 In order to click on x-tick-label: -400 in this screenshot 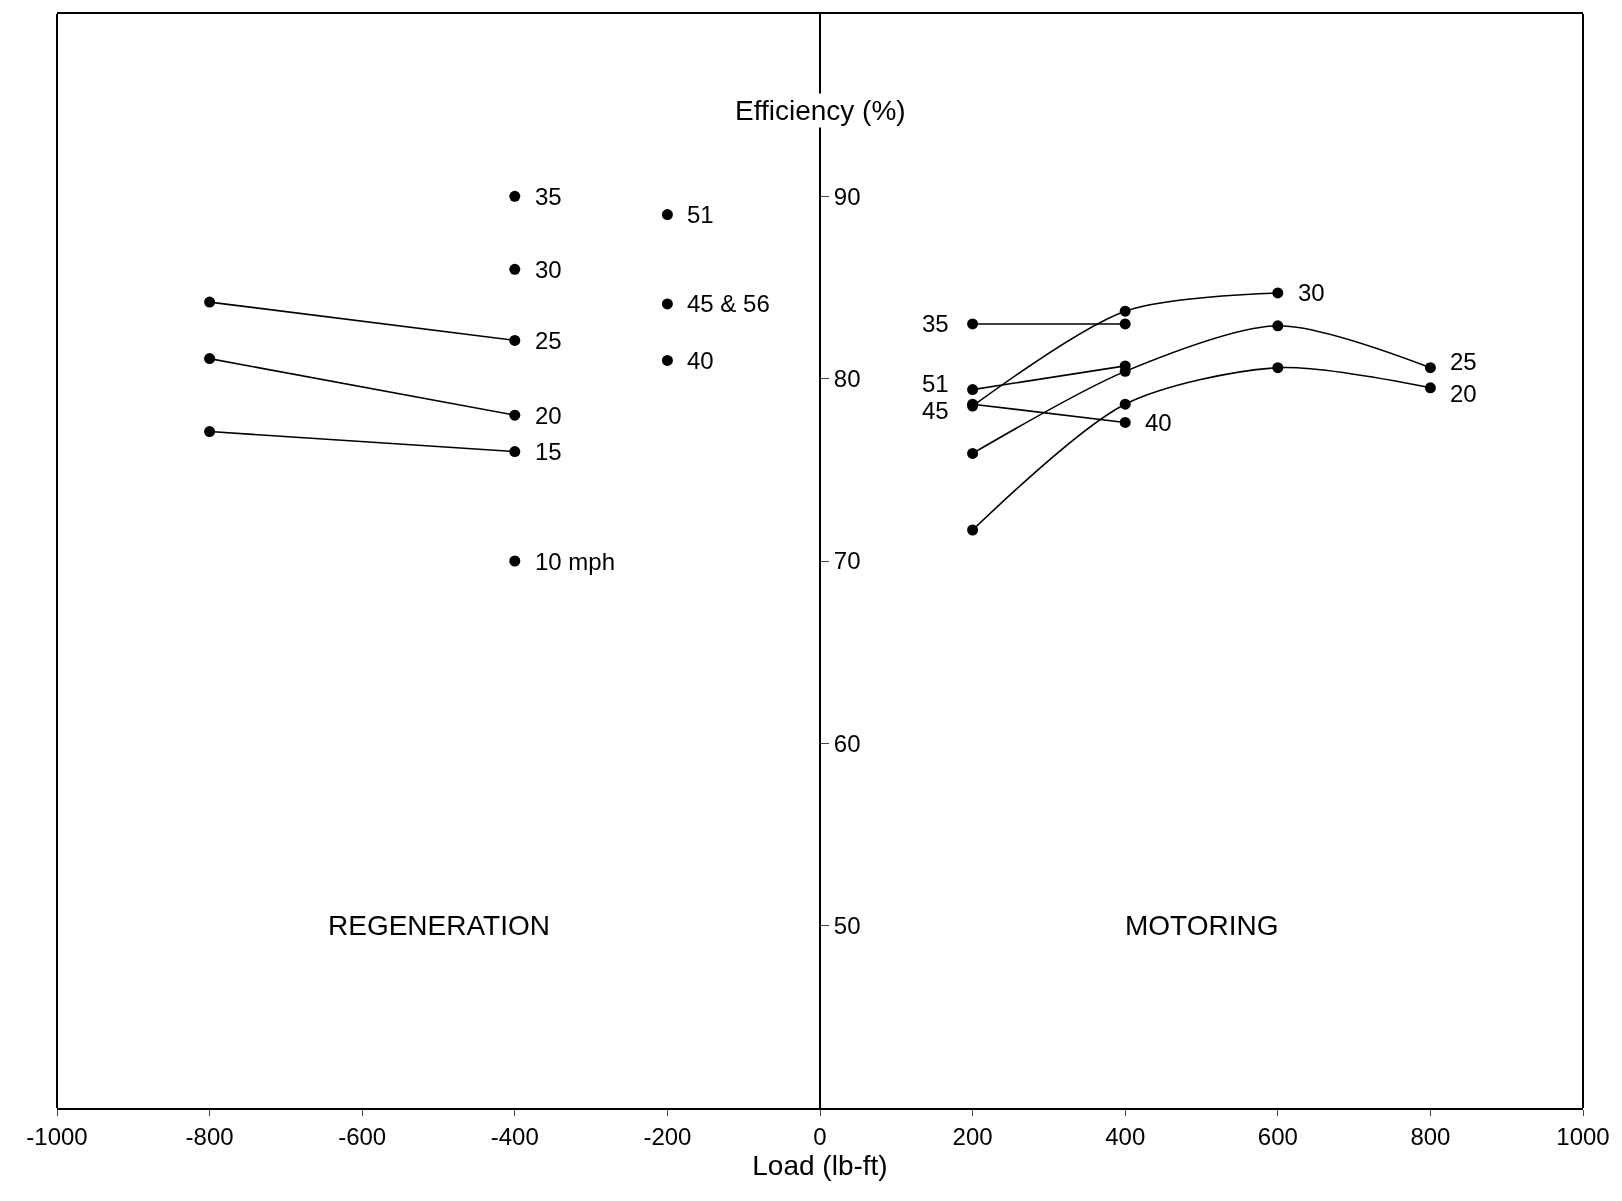, I will do `click(514, 1136)`.